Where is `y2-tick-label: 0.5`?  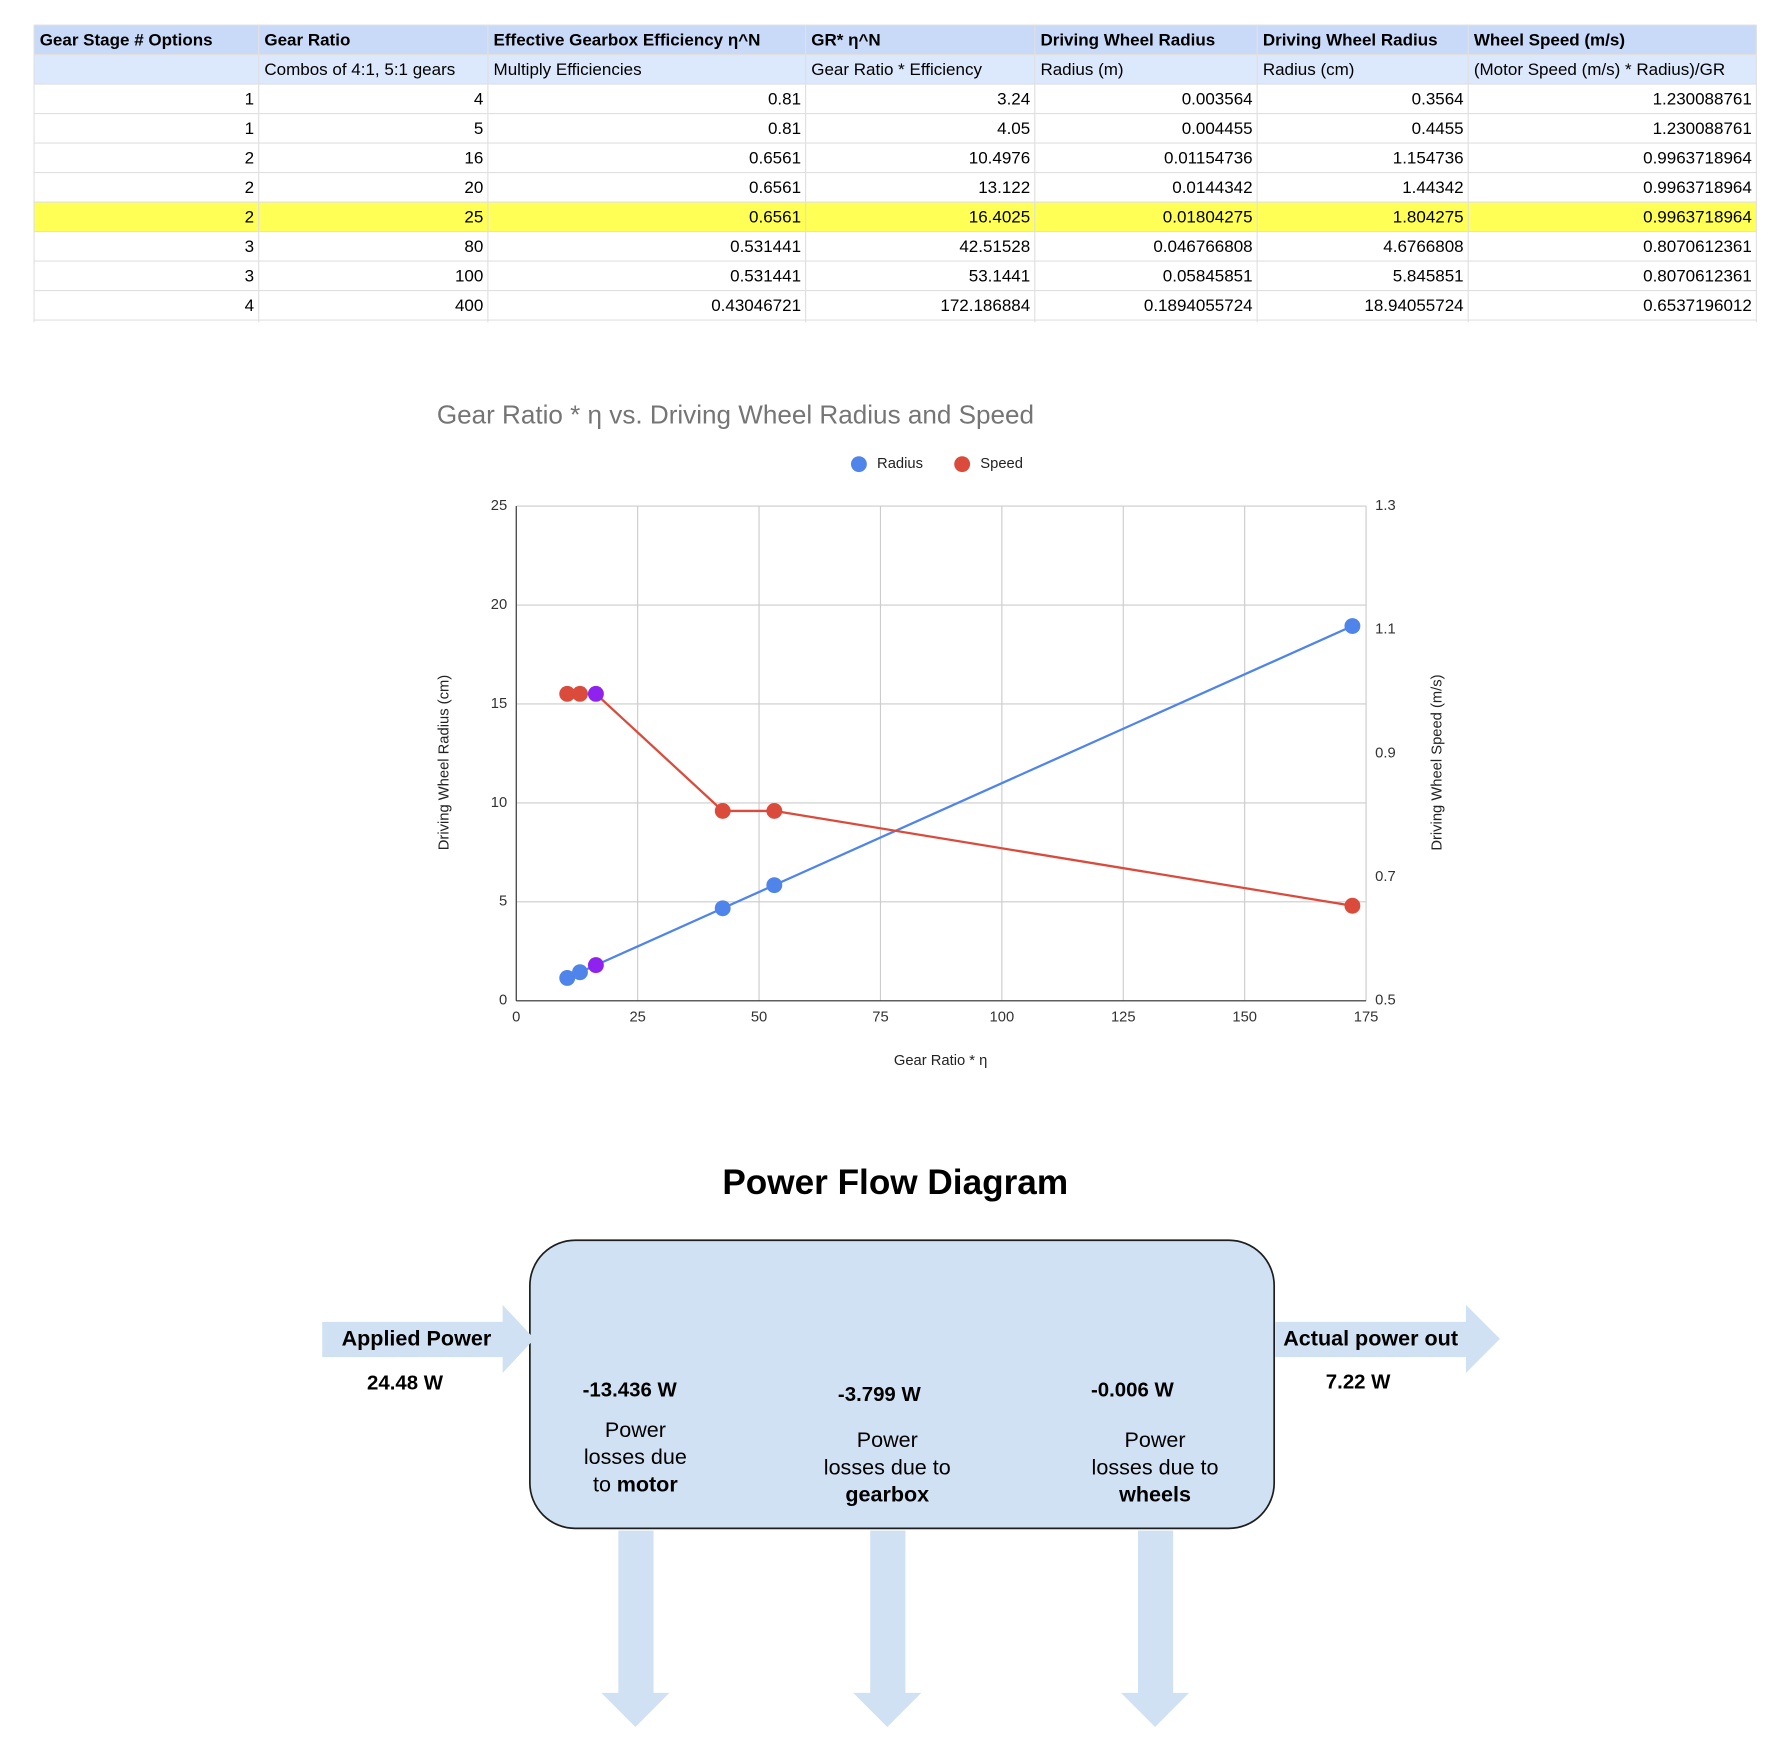 y2-tick-label: 0.5 is located at coordinates (1385, 1001).